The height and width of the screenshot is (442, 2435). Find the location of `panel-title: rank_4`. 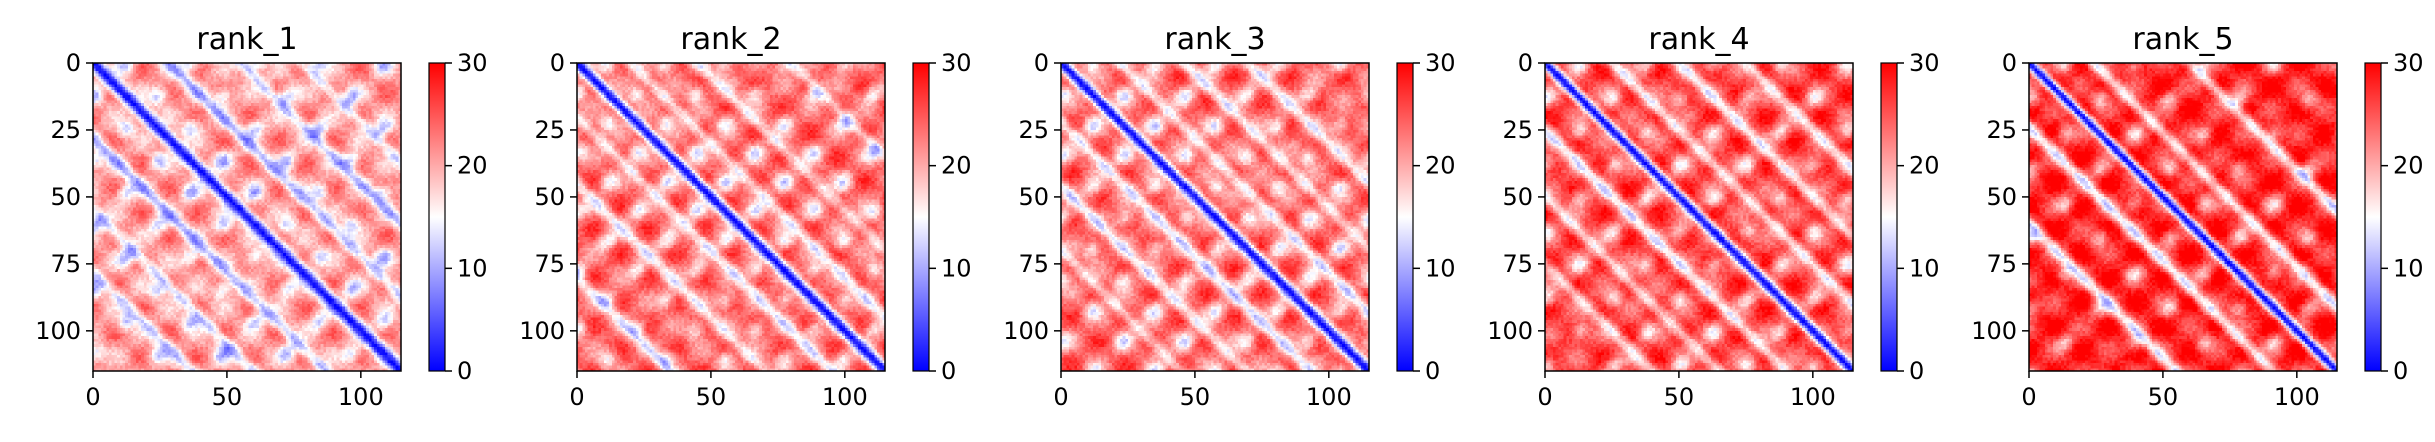

panel-title: rank_4 is located at coordinates (1698, 39).